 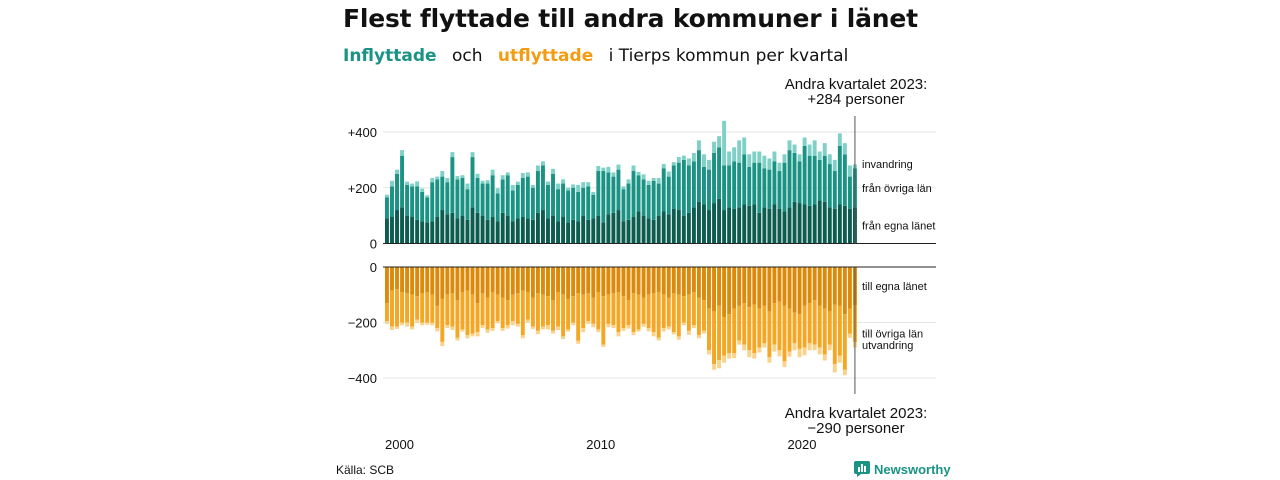 I want to click on newsworthy-logo: Newsworthy, so click(x=902, y=469).